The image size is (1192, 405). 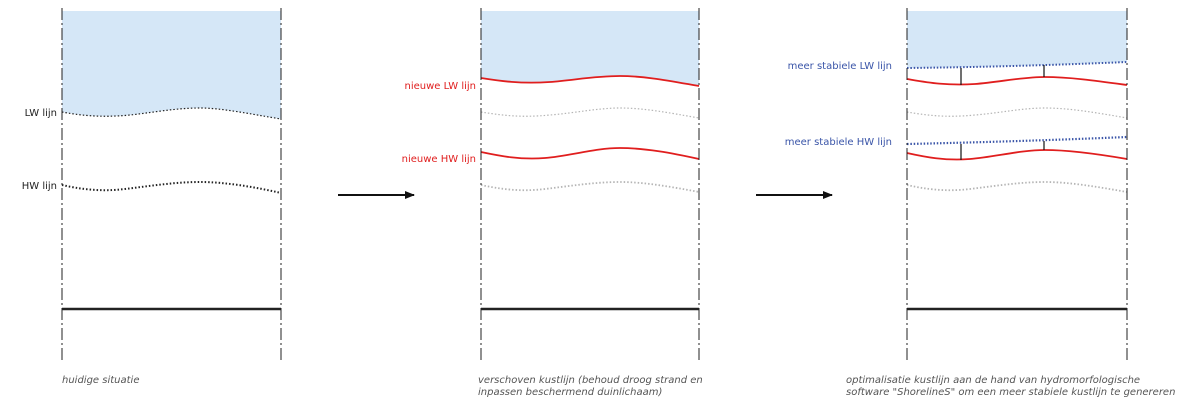 I want to click on stable-lw-line, so click(x=1017, y=65).